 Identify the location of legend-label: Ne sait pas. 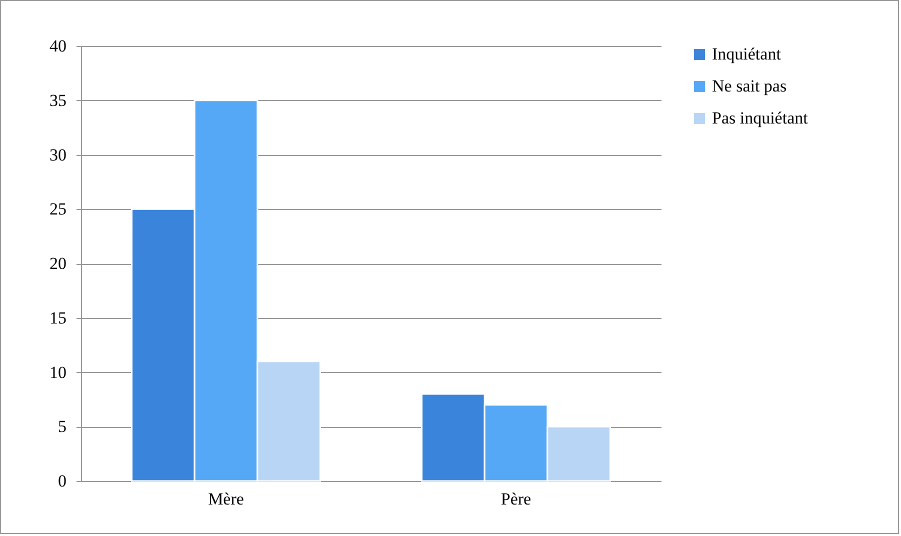
(749, 86).